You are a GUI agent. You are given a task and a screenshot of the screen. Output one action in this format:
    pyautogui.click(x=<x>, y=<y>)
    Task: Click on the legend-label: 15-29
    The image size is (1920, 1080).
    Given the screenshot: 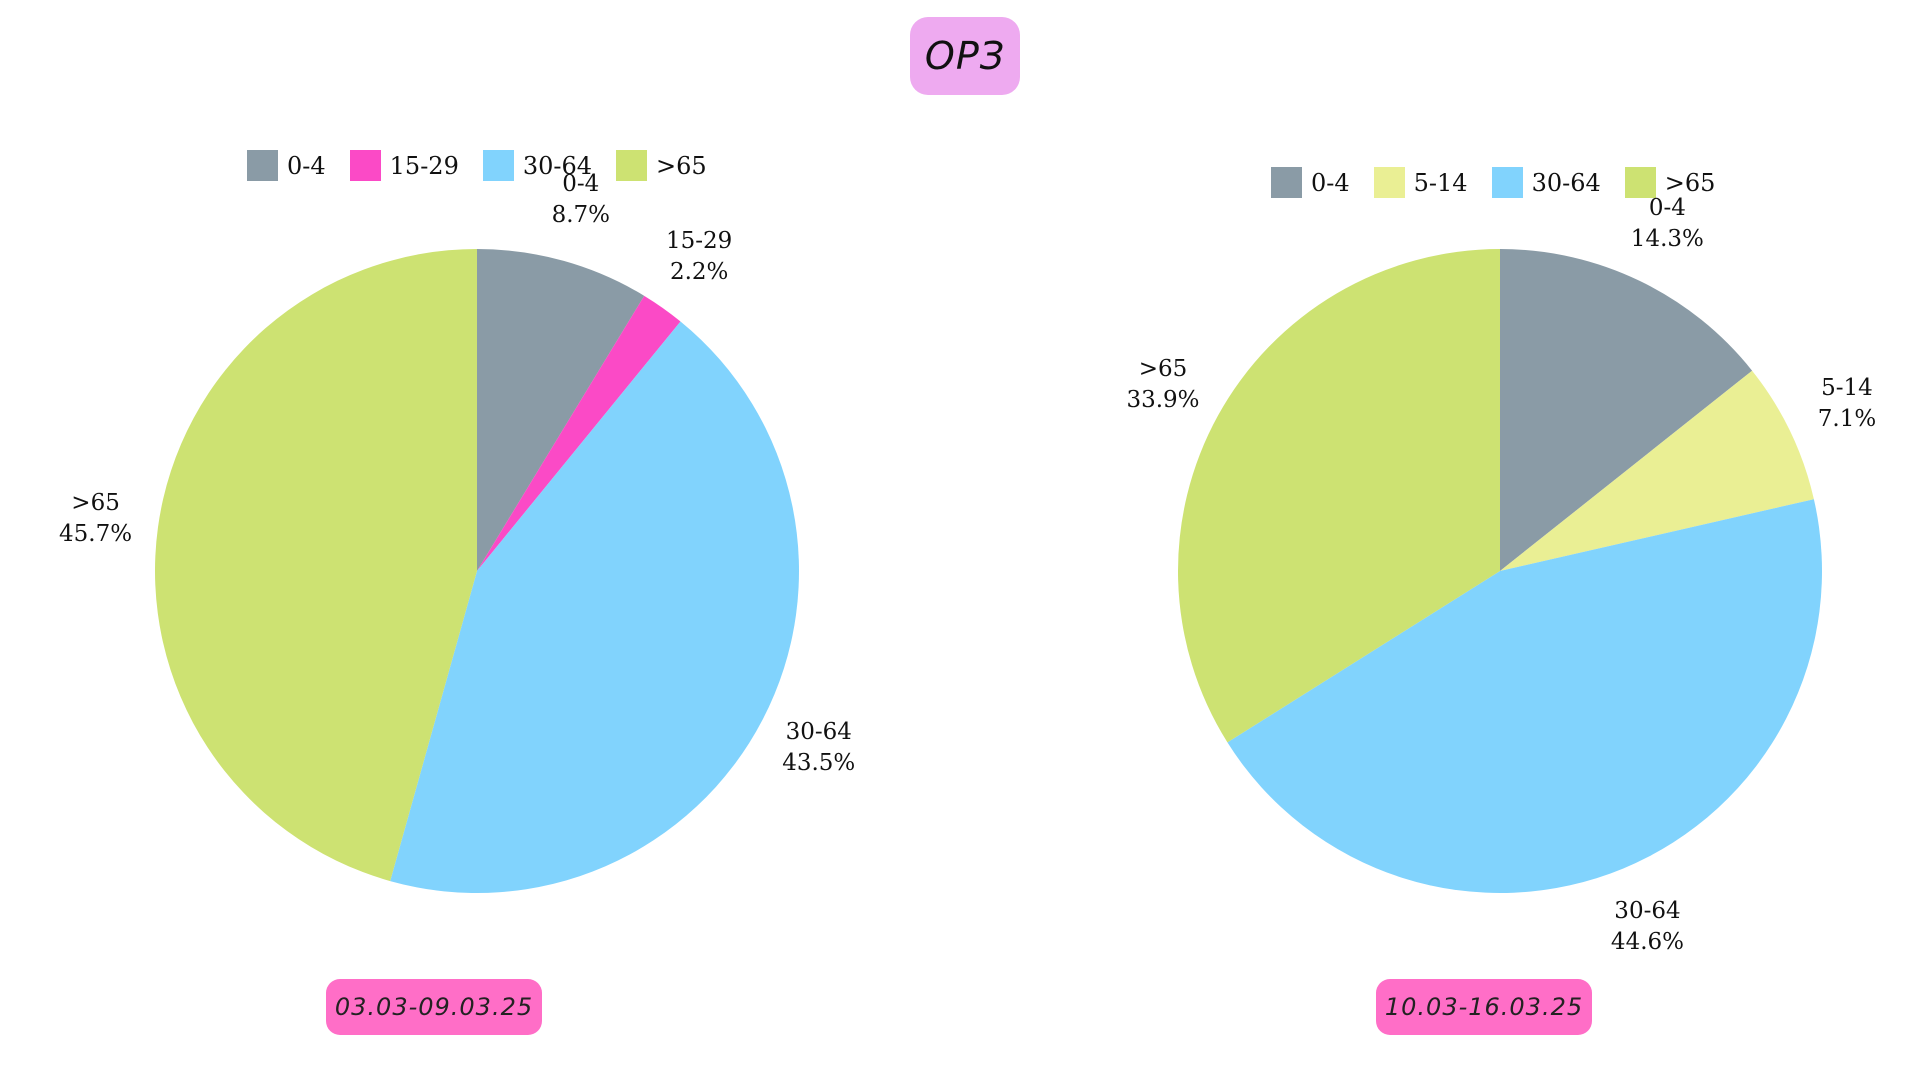 What is the action you would take?
    pyautogui.click(x=424, y=165)
    